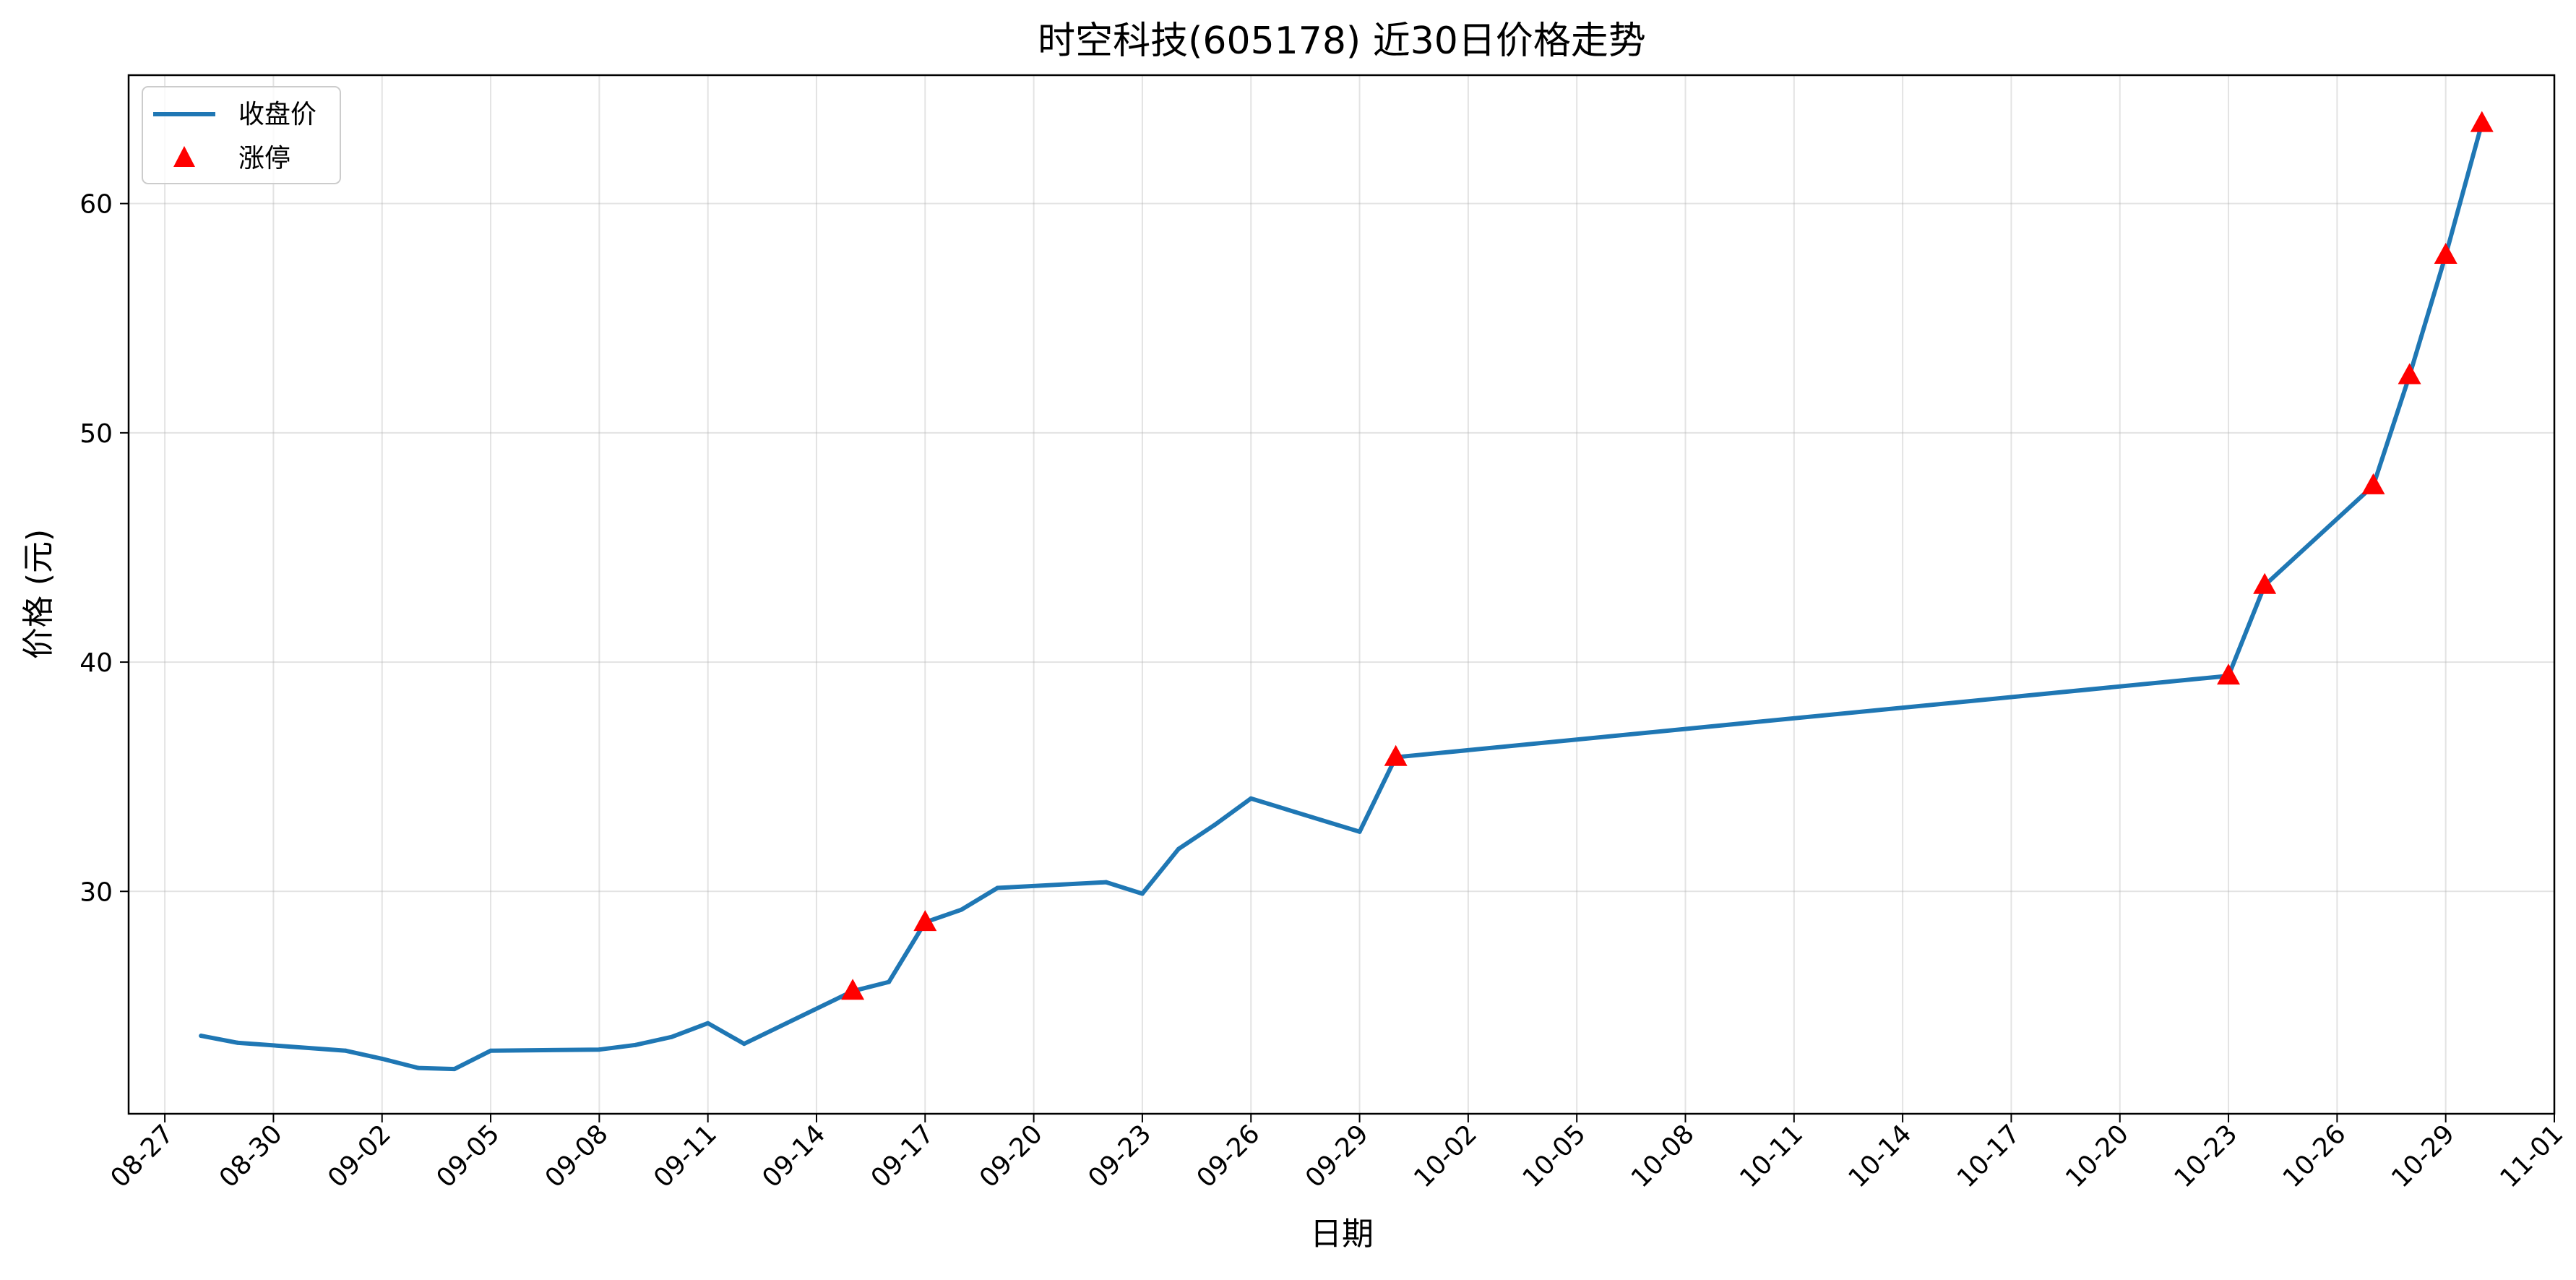  What do you see at coordinates (96, 663) in the screenshot?
I see `y-tick-label: 40` at bounding box center [96, 663].